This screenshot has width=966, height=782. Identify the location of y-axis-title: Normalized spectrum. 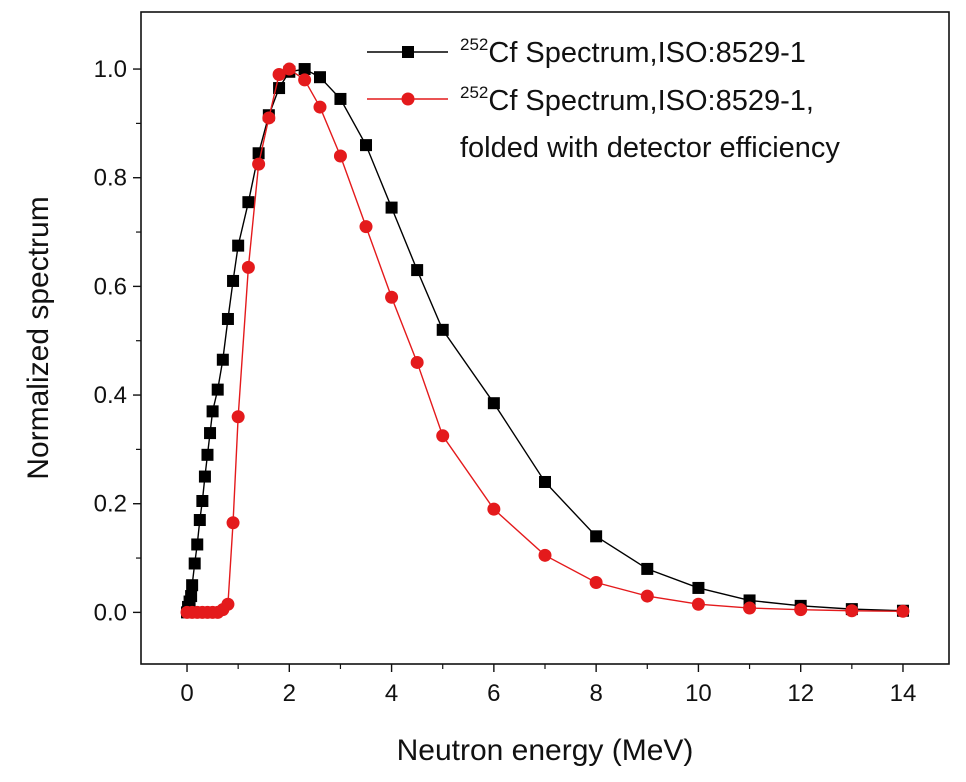
(38, 337).